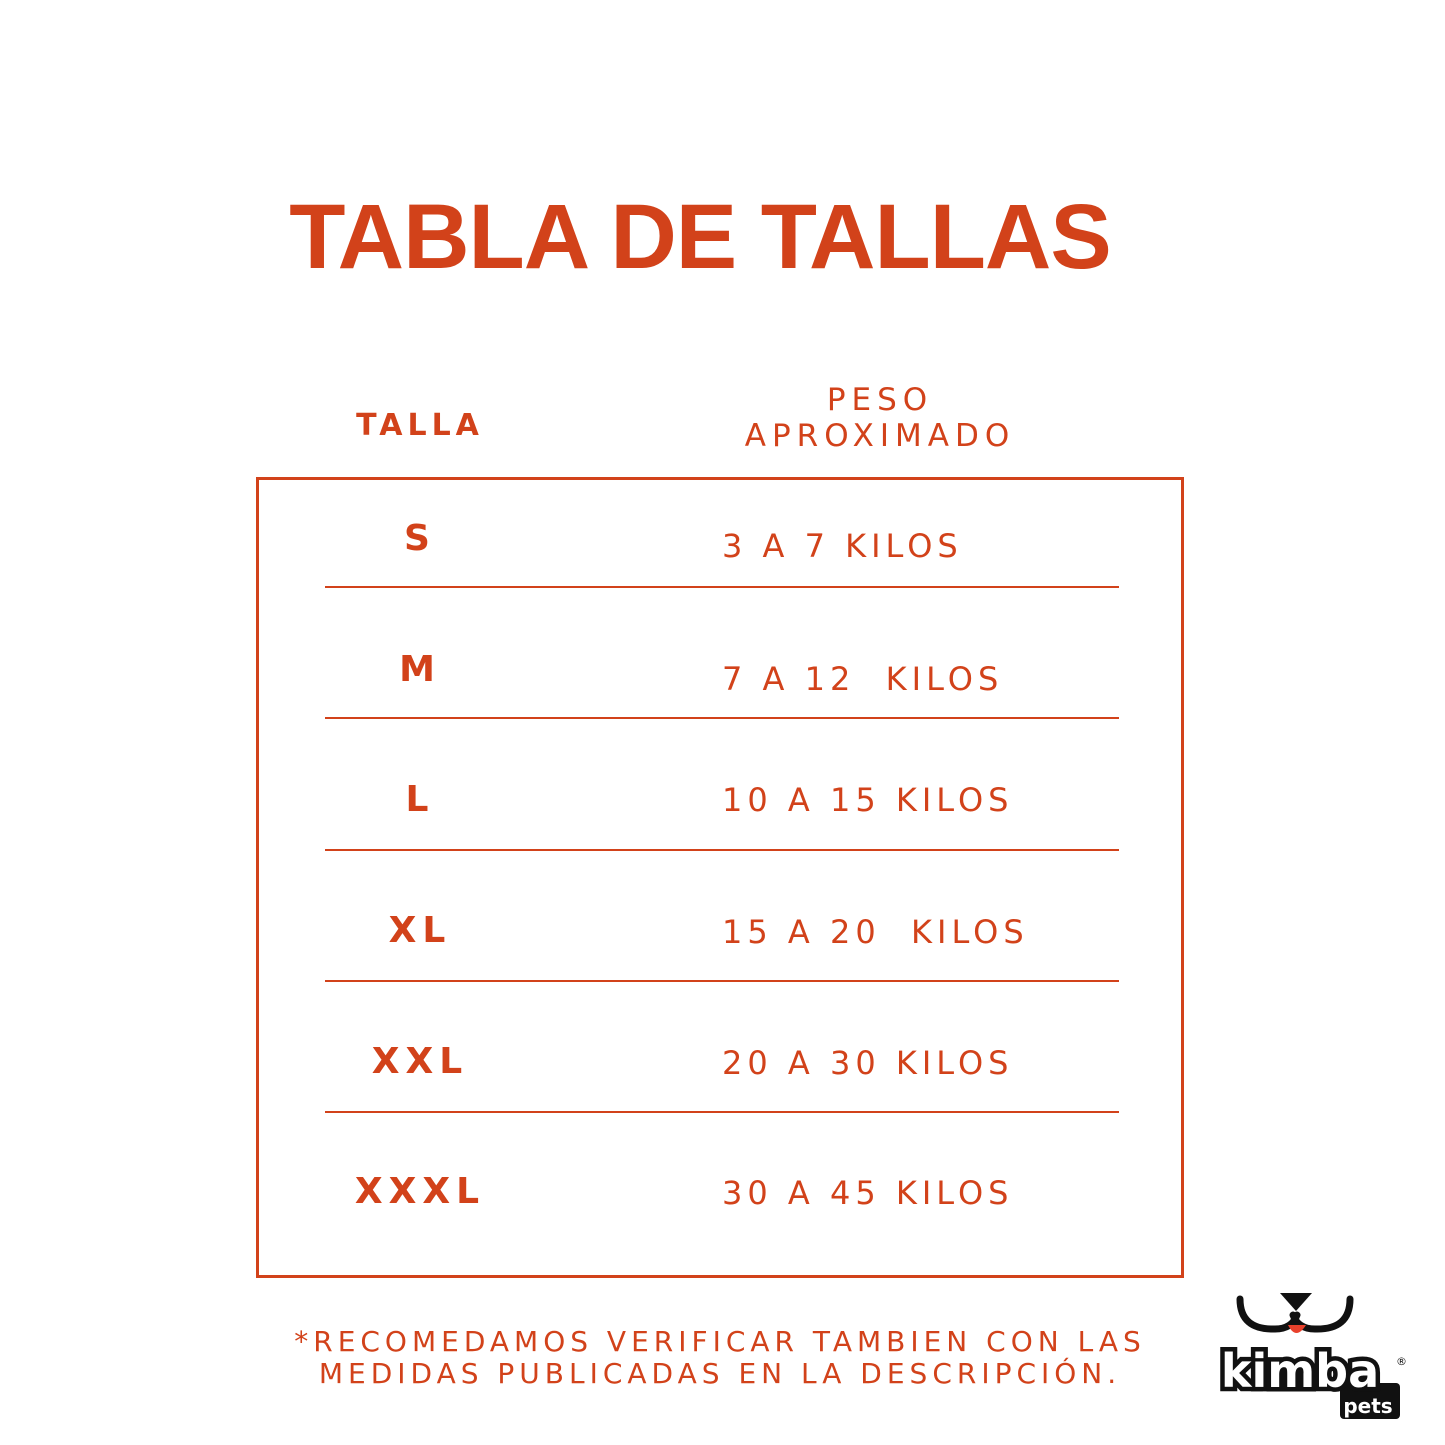 The height and width of the screenshot is (1445, 1445). Describe the element at coordinates (720, 1341) in the screenshot. I see `footnote-line1: *RECOMEDAMOS VERIFICAR TAMBIEN CON LAS` at that location.